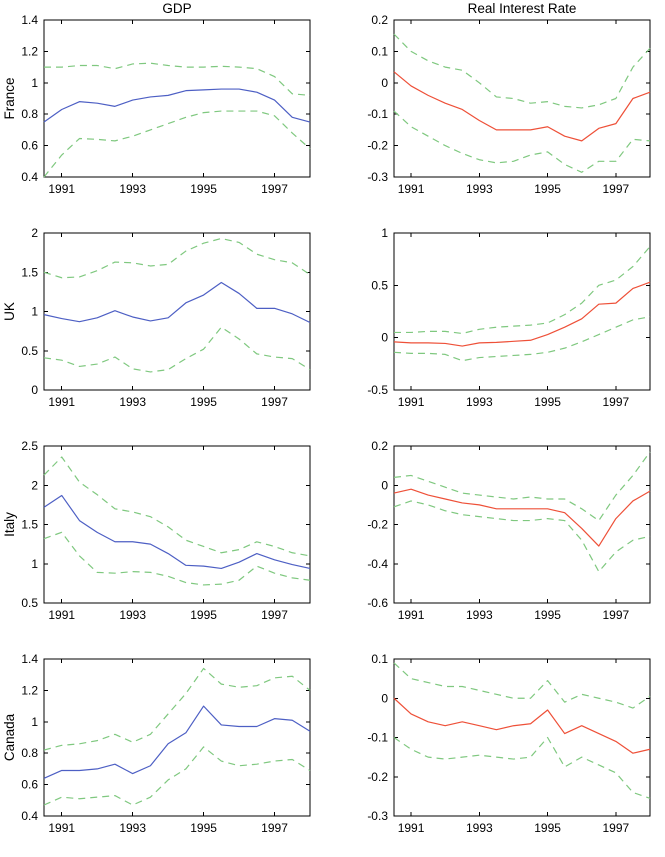  Describe the element at coordinates (177, 144) in the screenshot. I see `france-gdp-lower-band-line` at that location.